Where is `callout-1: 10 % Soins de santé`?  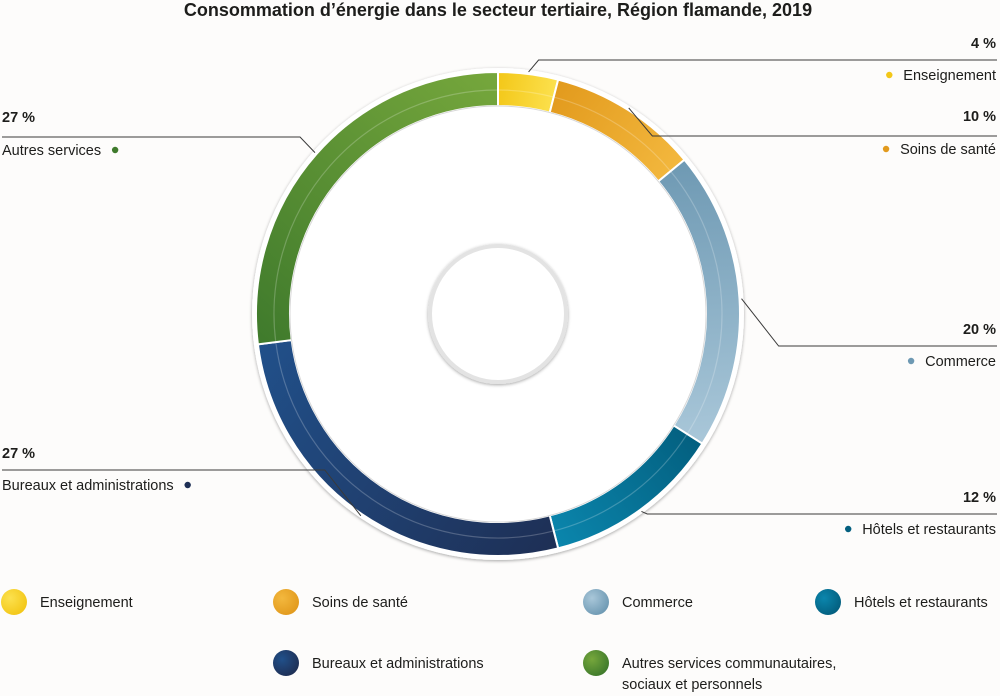 callout-1: 10 % Soins de santé is located at coordinates (812, 132).